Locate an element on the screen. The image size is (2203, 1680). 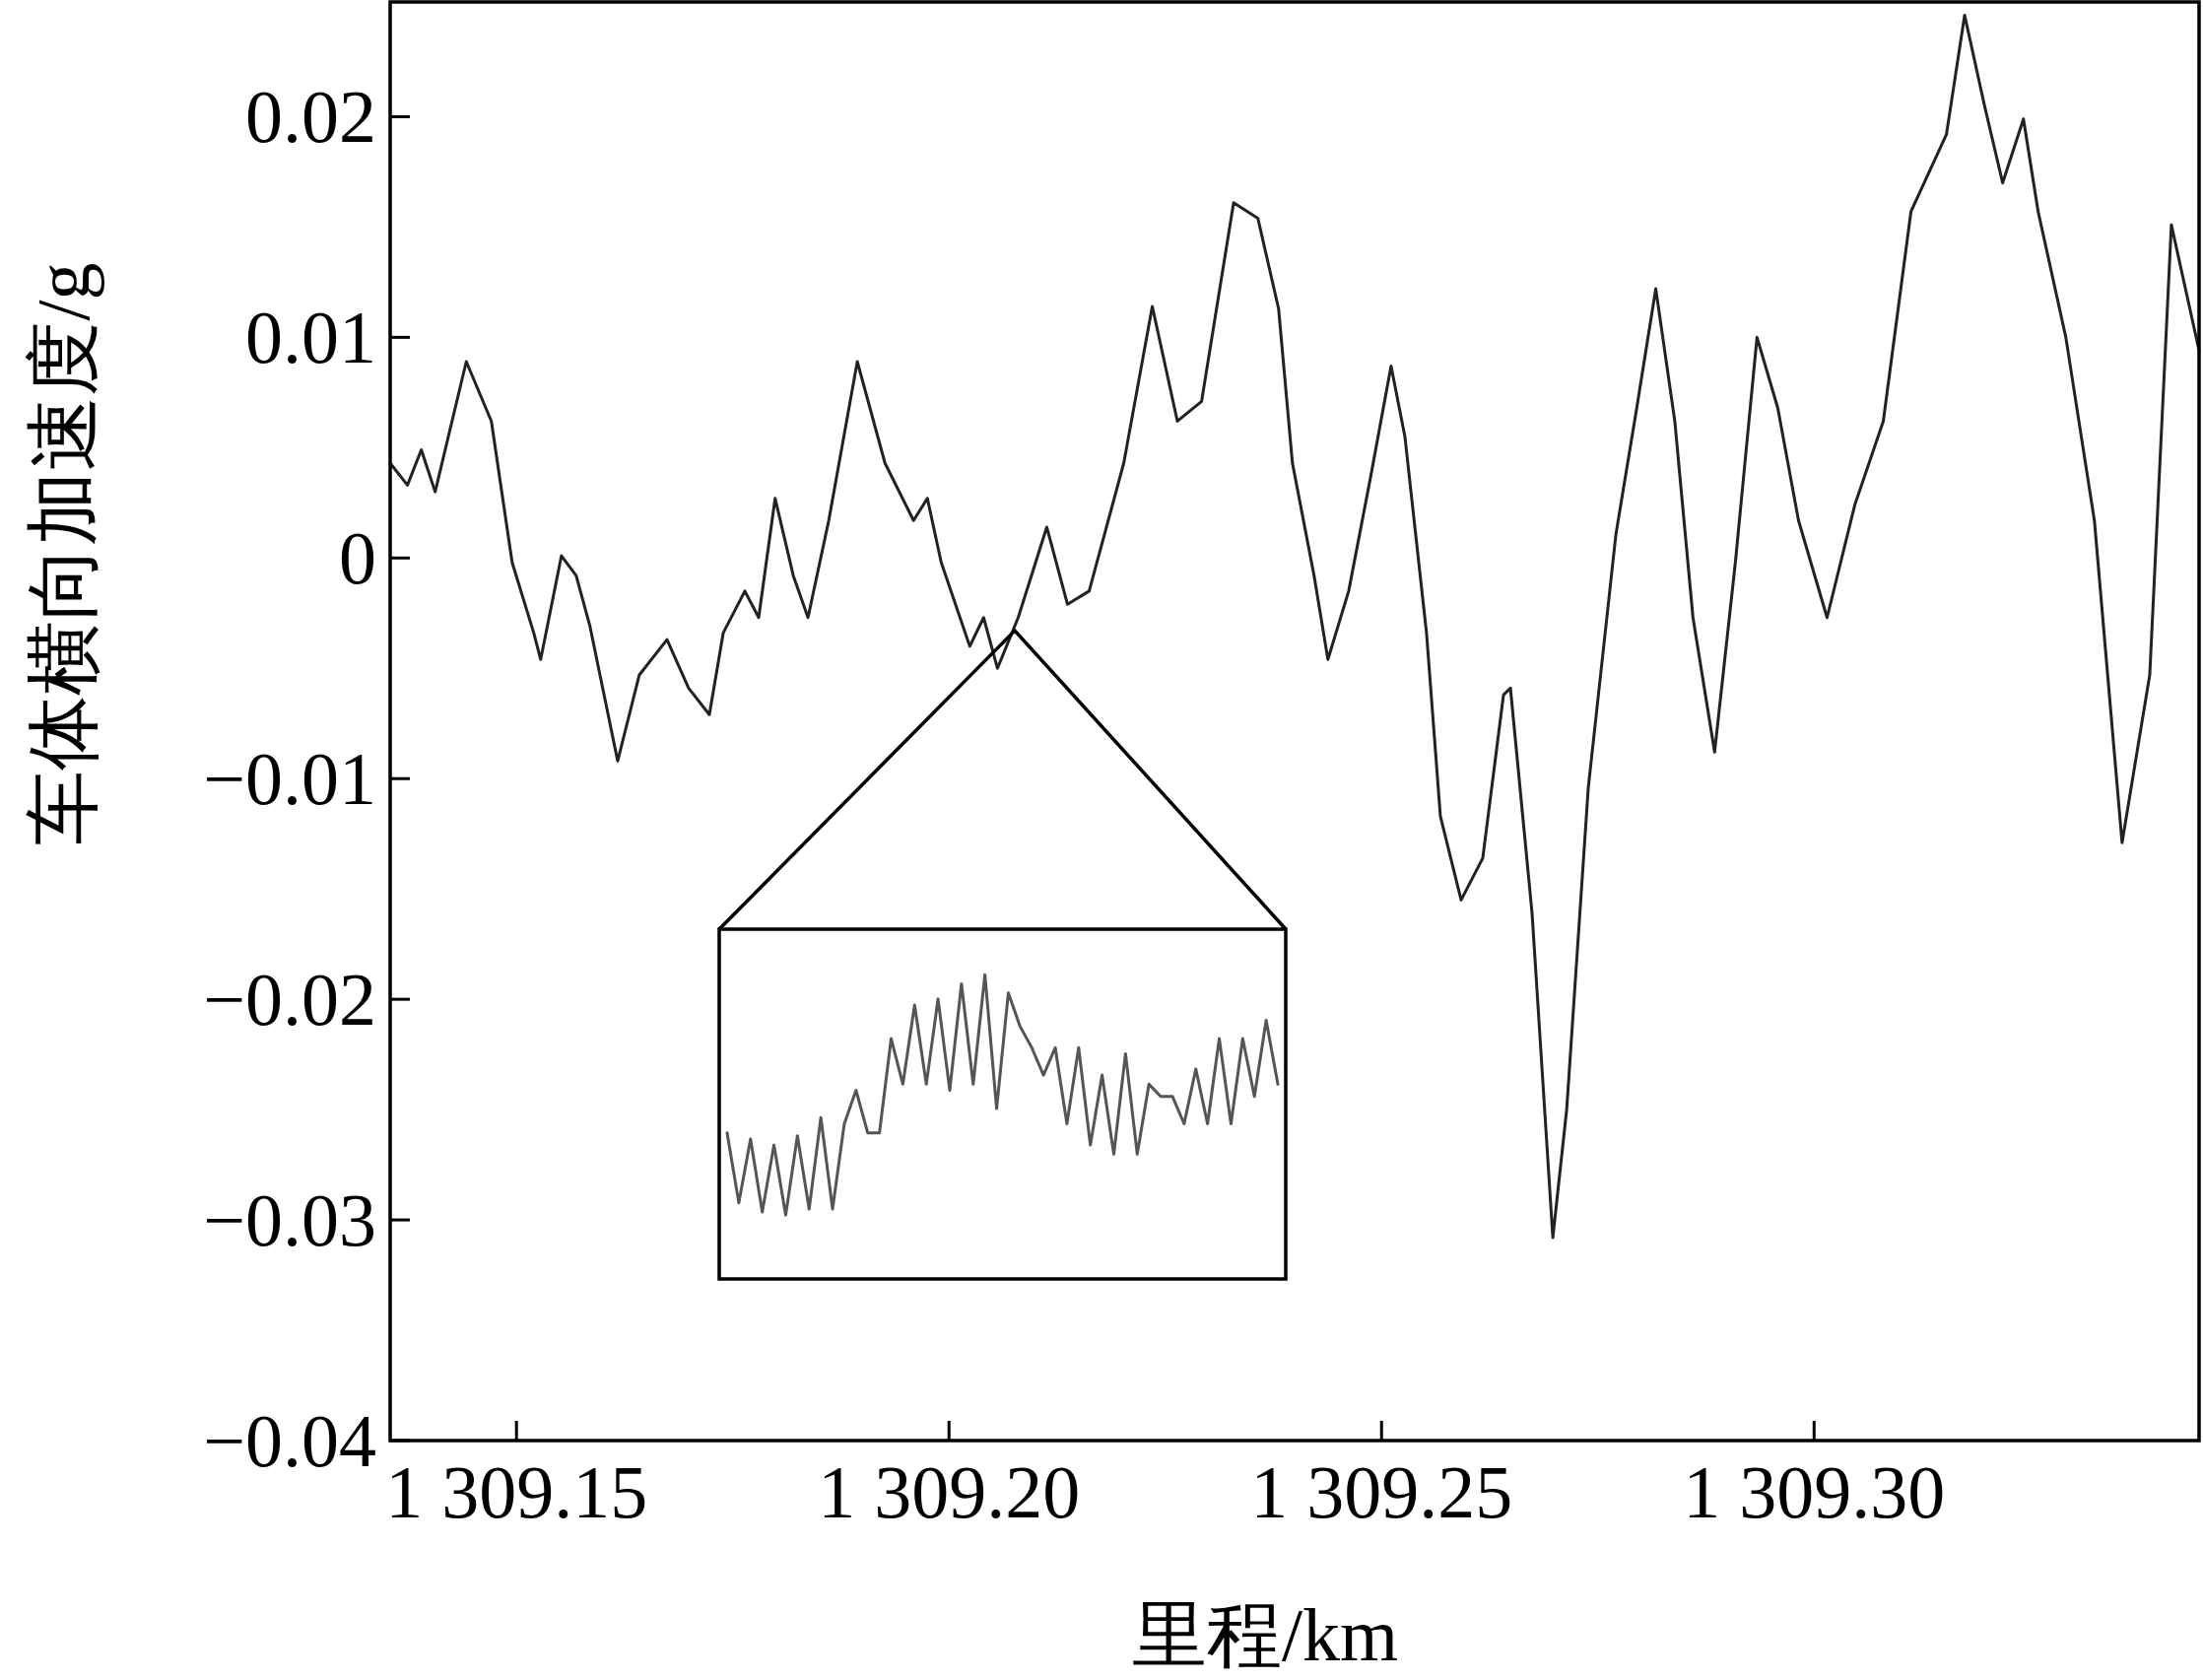
y-tick-label: −0.02 is located at coordinates (290, 1000).